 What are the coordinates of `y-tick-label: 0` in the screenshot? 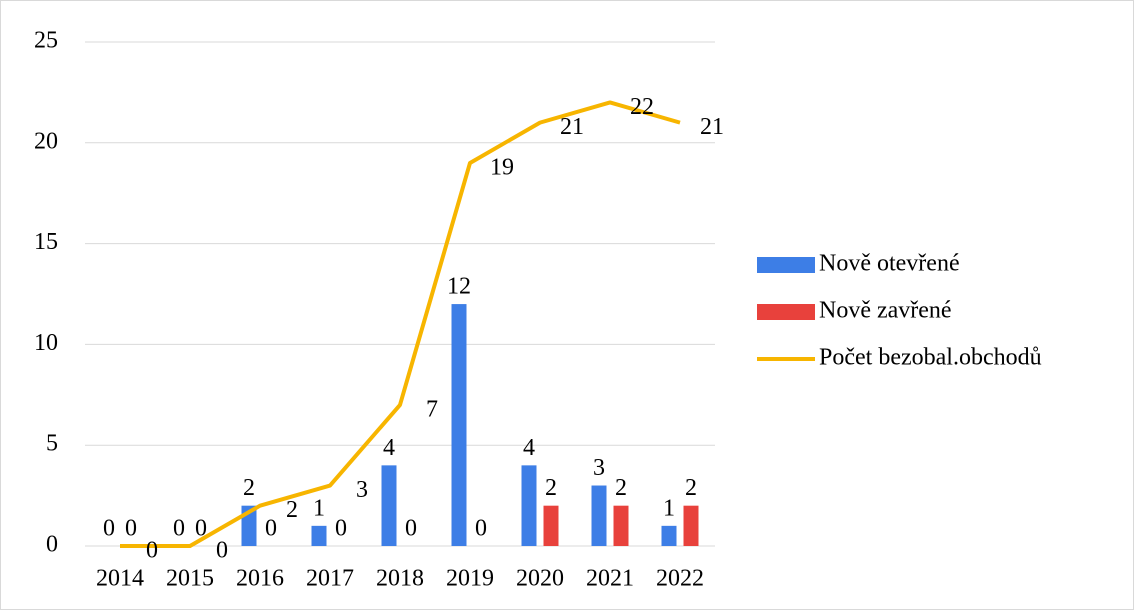 It's located at (52, 545).